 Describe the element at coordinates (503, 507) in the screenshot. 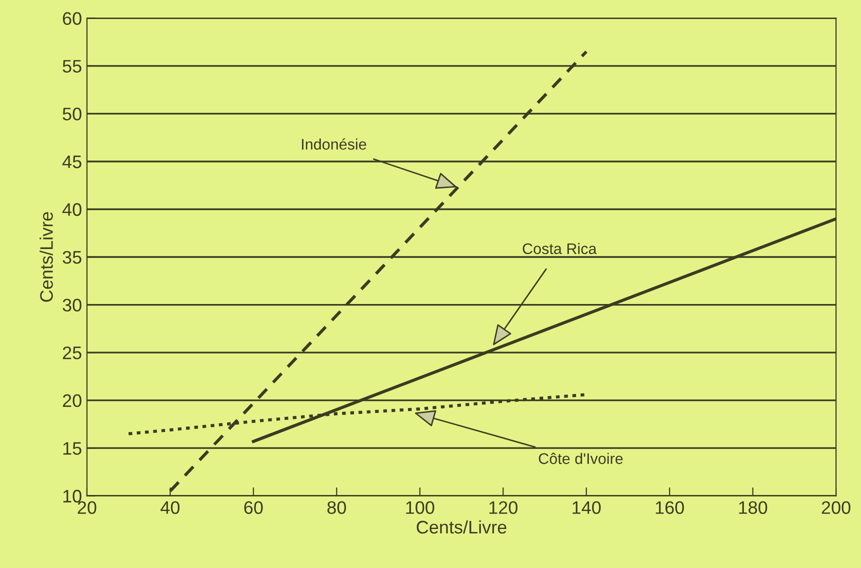

I see `x-tick-label: 120` at that location.